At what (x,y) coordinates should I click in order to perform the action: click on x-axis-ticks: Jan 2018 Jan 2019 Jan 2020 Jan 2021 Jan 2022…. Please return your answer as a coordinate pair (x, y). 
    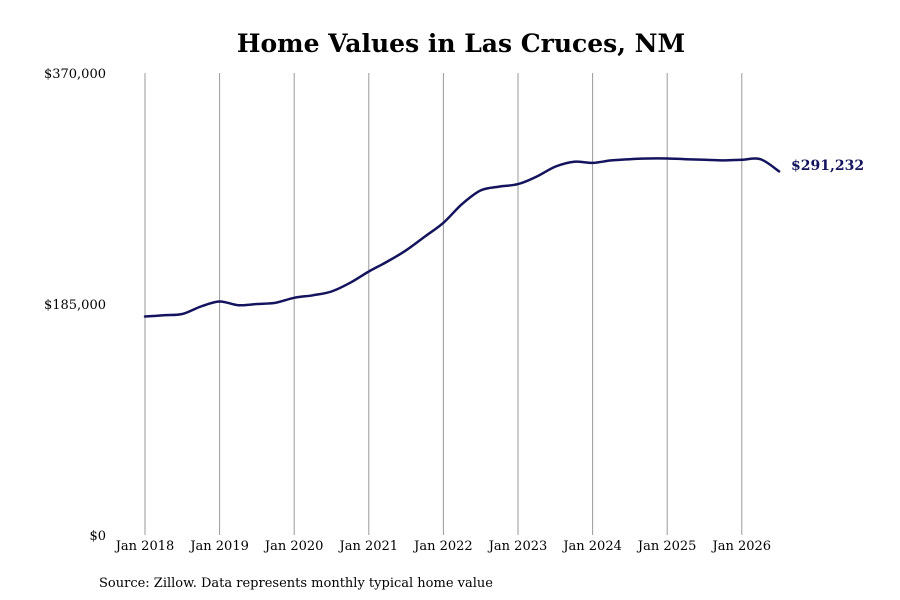
    Looking at the image, I should click on (442, 546).